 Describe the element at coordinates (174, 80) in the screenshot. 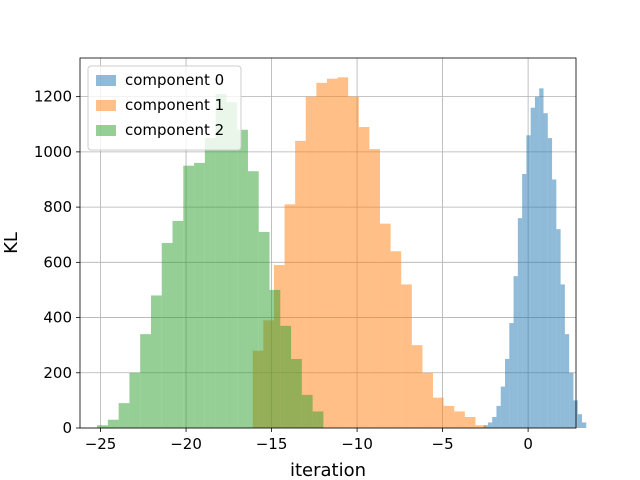

I see `legend-label: component 0` at that location.